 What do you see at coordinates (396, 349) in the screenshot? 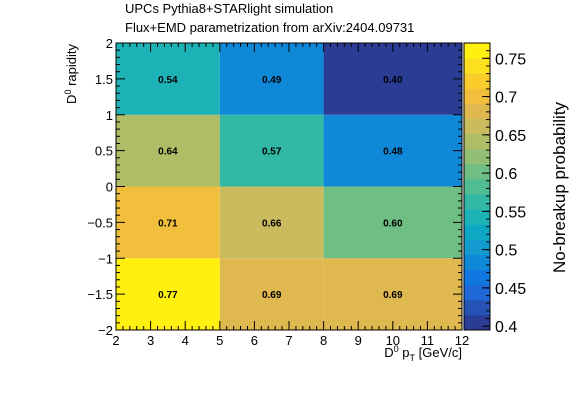
I see `x-axis-title-sup: 0` at bounding box center [396, 349].